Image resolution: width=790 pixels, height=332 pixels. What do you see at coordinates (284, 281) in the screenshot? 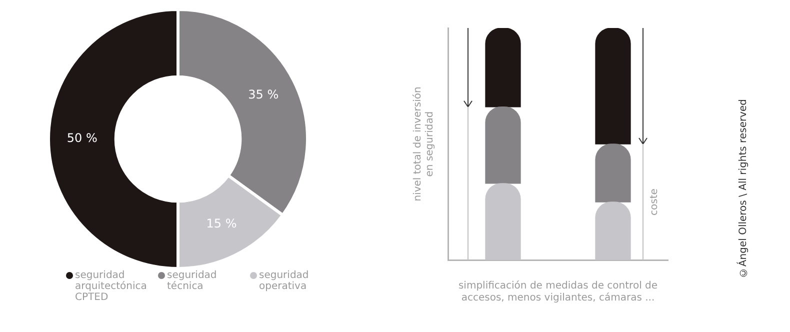
I see `legend-label: seguridad operativa` at bounding box center [284, 281].